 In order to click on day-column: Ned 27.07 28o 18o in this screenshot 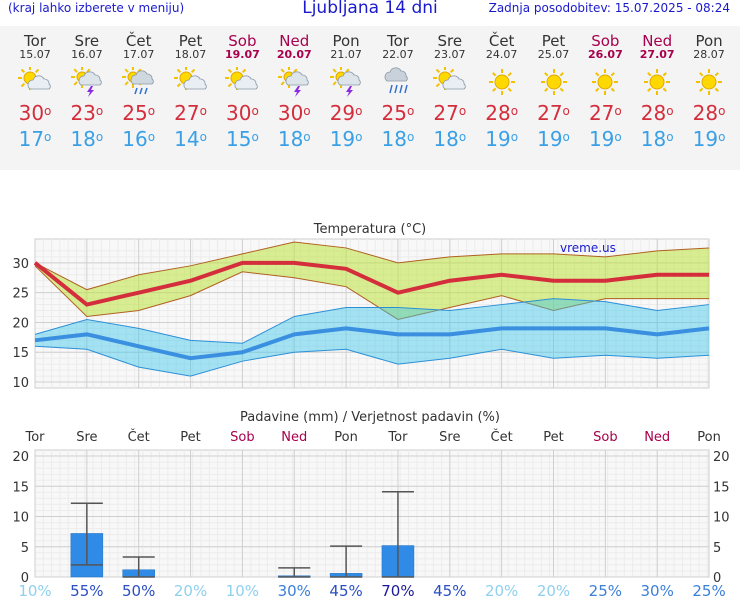, I will do `click(657, 88)`.